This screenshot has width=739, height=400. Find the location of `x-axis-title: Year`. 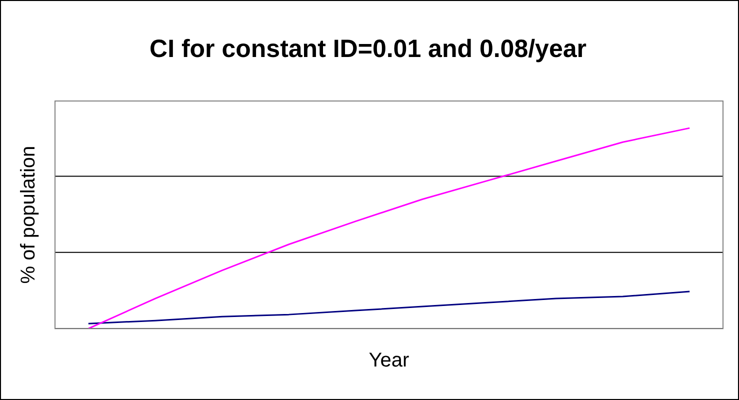

x-axis-title: Year is located at coordinates (389, 361).